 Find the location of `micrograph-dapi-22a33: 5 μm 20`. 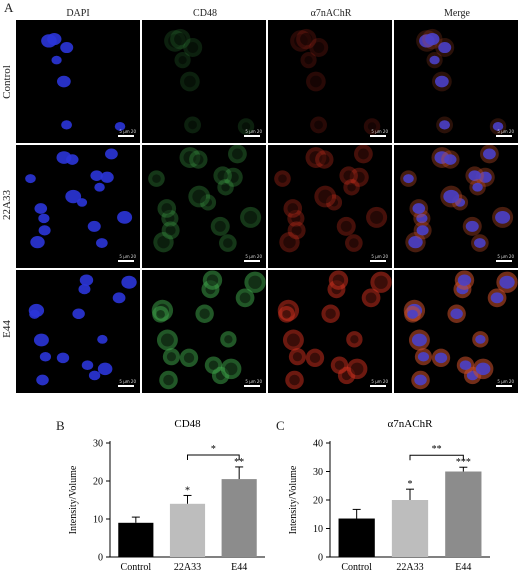

micrograph-dapi-22a33: 5 μm 20 is located at coordinates (78, 206).